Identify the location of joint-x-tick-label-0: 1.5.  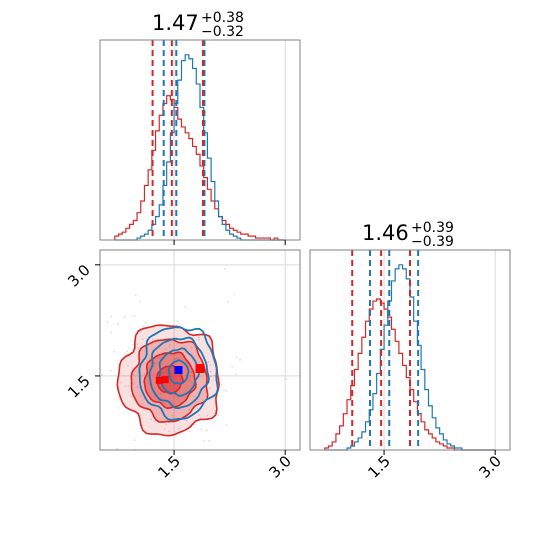
(169, 467).